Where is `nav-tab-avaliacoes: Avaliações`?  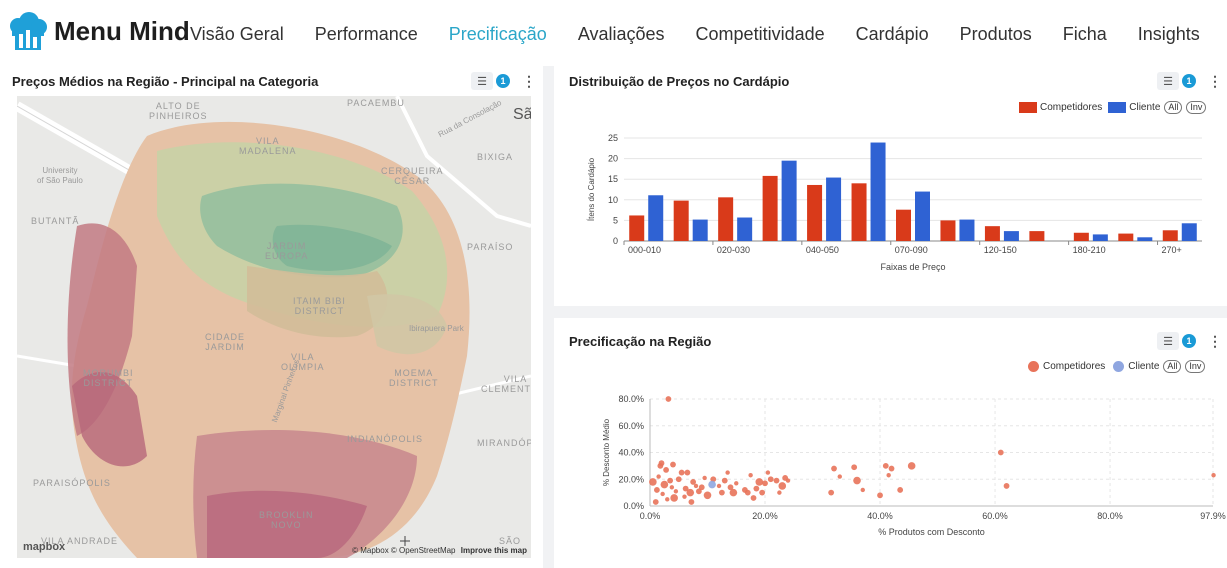 nav-tab-avaliacoes: Avaliações is located at coordinates (621, 34).